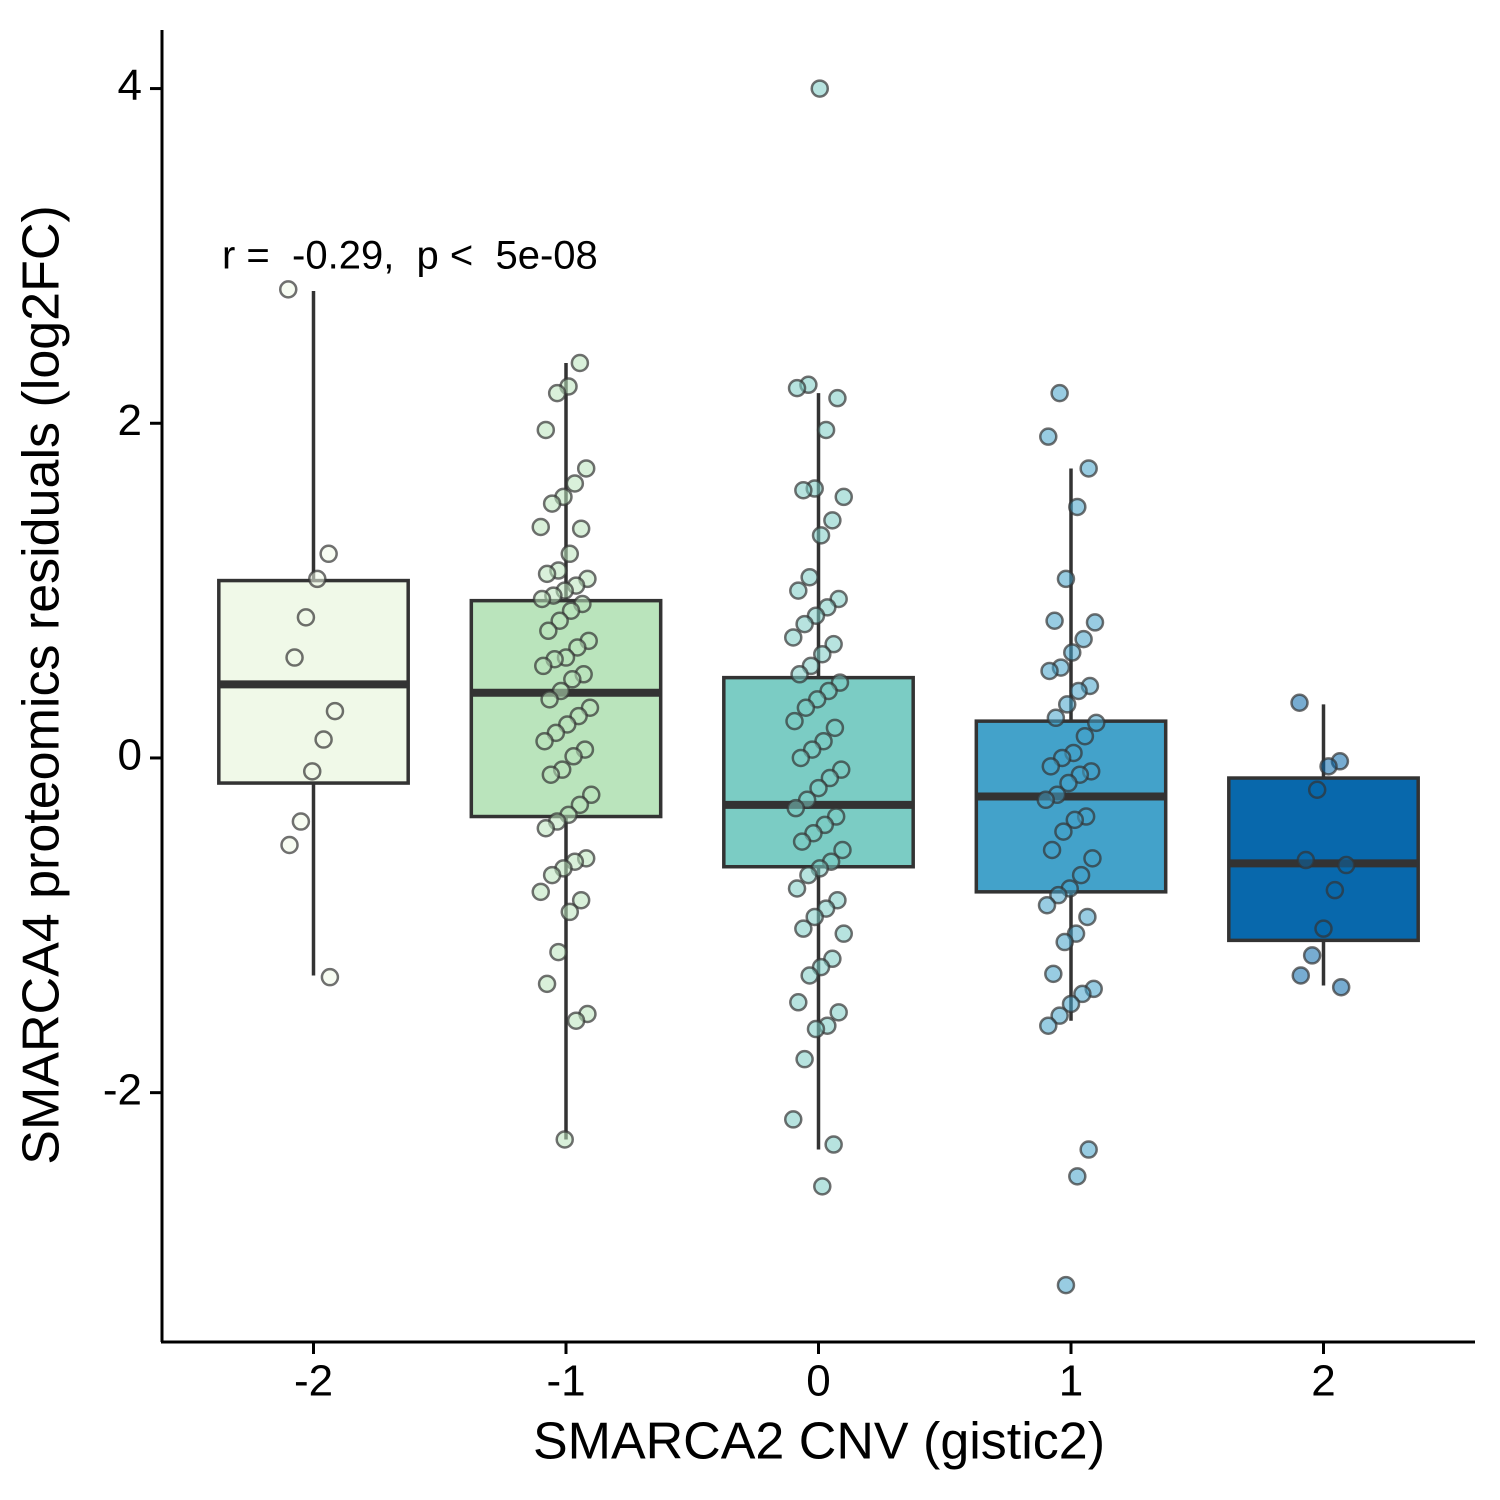 The height and width of the screenshot is (1500, 1500). Describe the element at coordinates (1323, 1381) in the screenshot. I see `x-tick-label: 2` at that location.